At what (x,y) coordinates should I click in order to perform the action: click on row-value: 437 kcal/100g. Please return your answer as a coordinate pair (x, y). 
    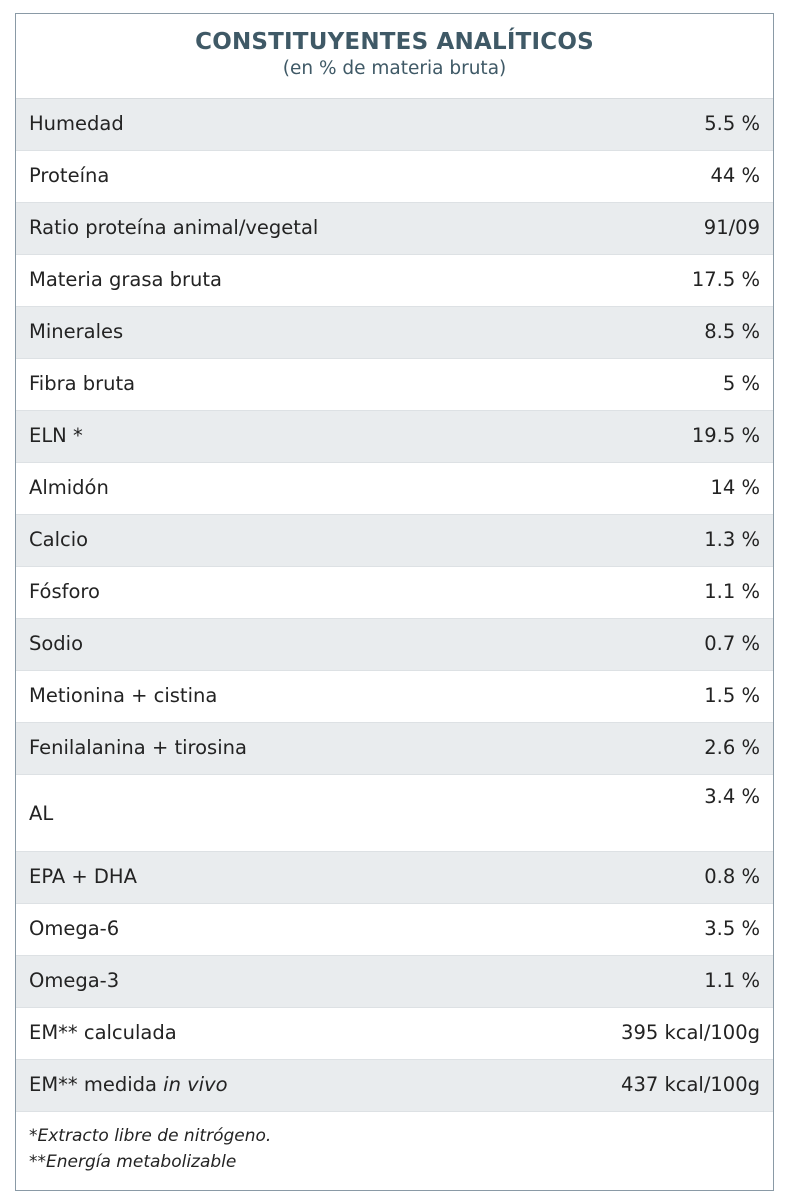
    Looking at the image, I should click on (690, 1084).